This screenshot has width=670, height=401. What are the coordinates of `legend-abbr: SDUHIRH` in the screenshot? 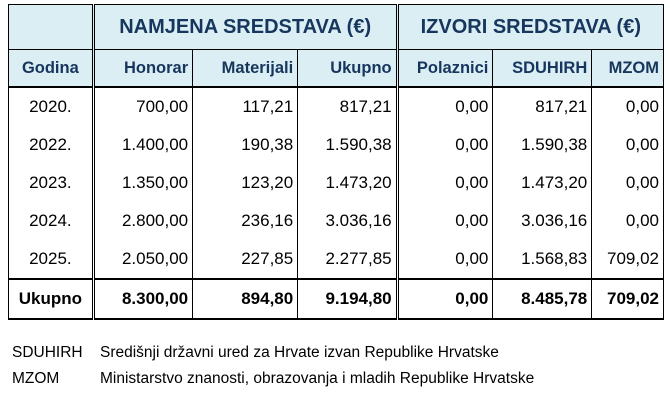 It's located at (47, 352).